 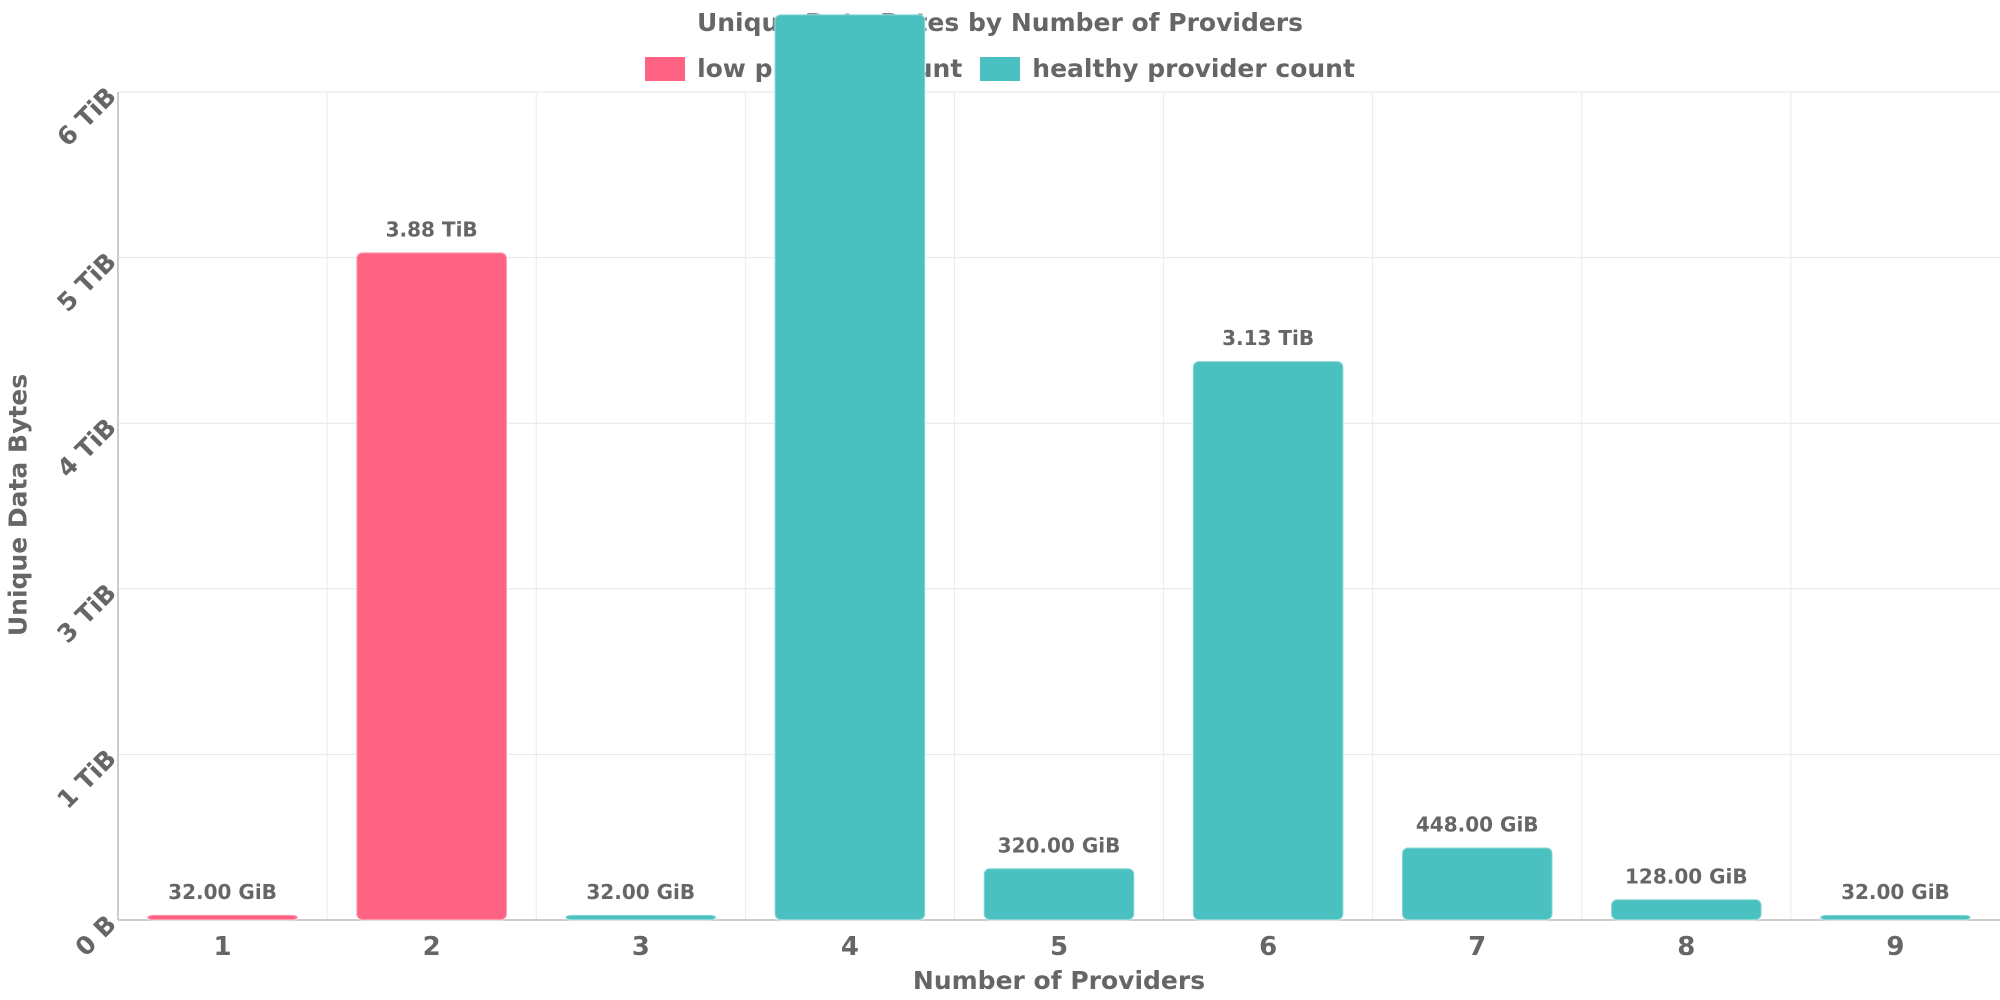 What do you see at coordinates (1895, 947) in the screenshot?
I see `x-tick-label: 9` at bounding box center [1895, 947].